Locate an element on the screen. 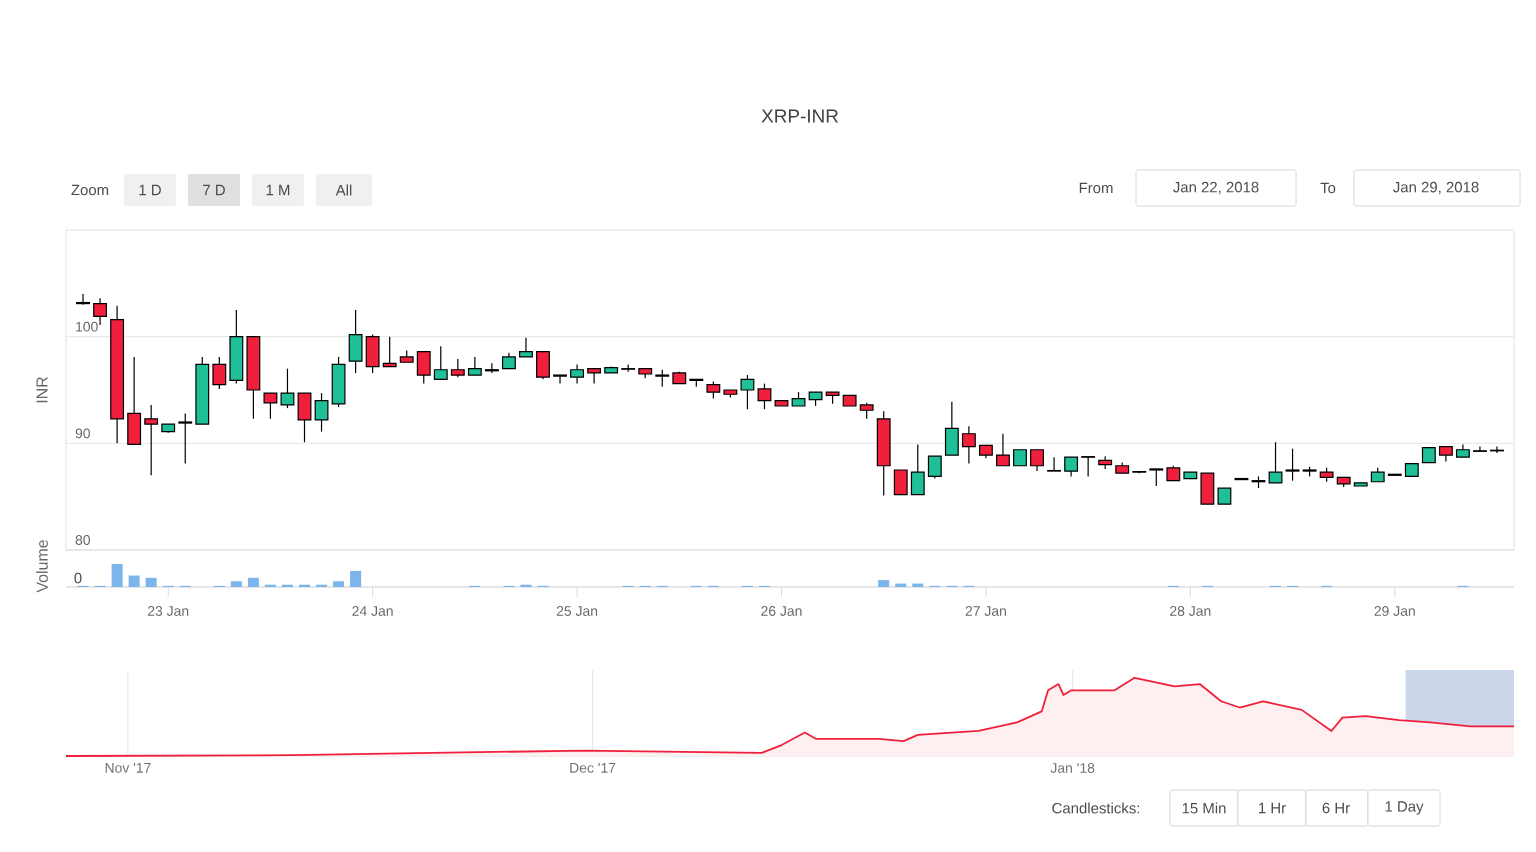 The image size is (1536, 852). chart-title: XRP-INR is located at coordinates (800, 116).